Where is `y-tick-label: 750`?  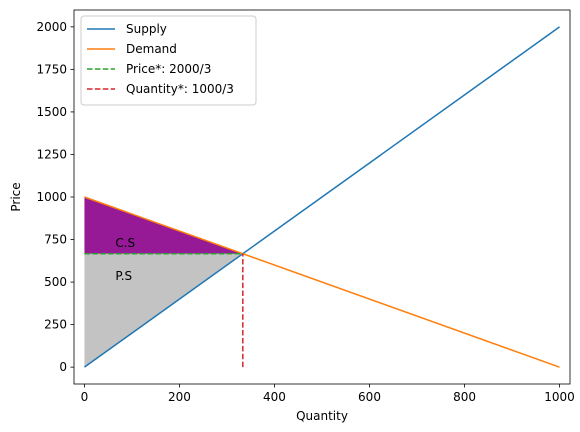 y-tick-label: 750 is located at coordinates (55, 240).